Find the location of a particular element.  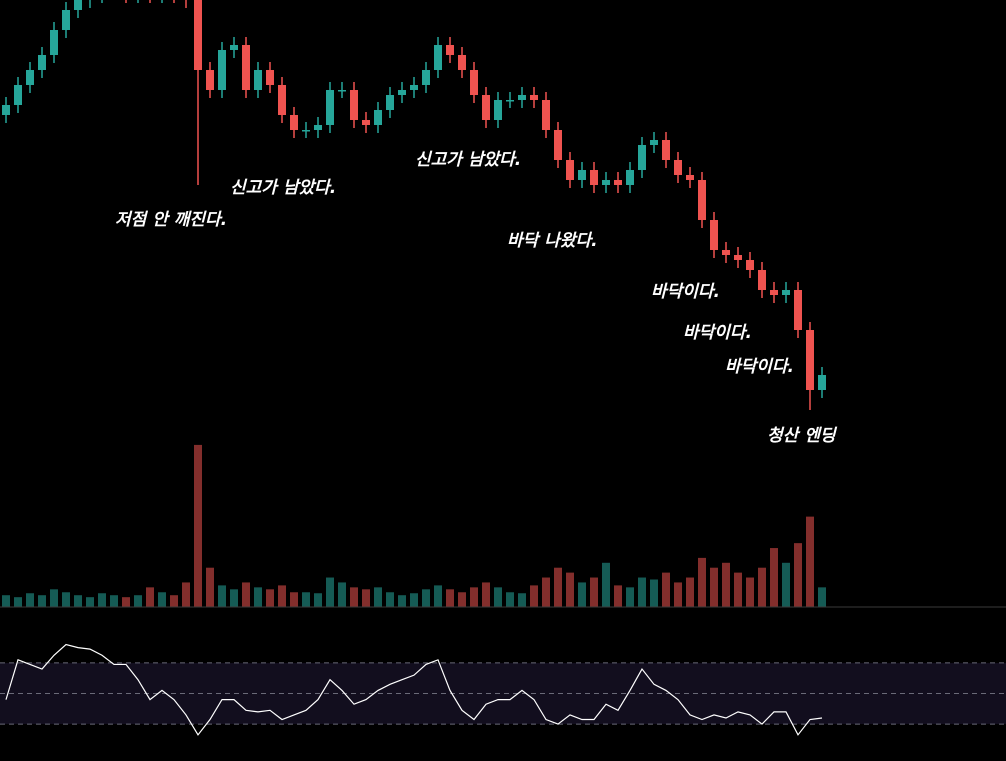

annotation: 신고가 남았다. is located at coordinates (283, 188).